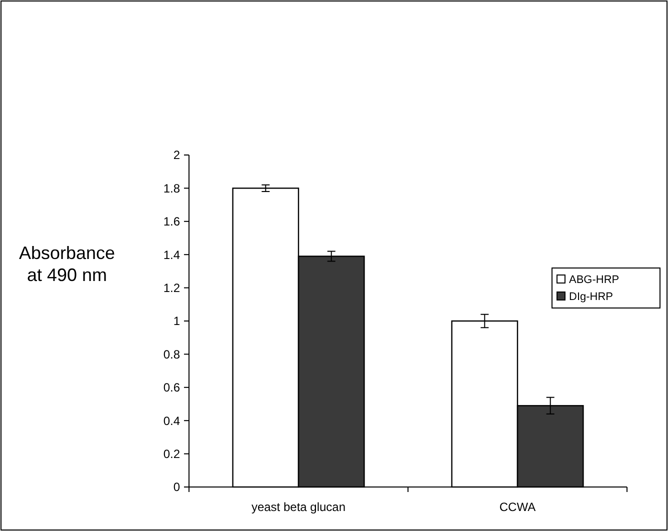 The width and height of the screenshot is (668, 531). I want to click on y-tick-label: 2, so click(176, 155).